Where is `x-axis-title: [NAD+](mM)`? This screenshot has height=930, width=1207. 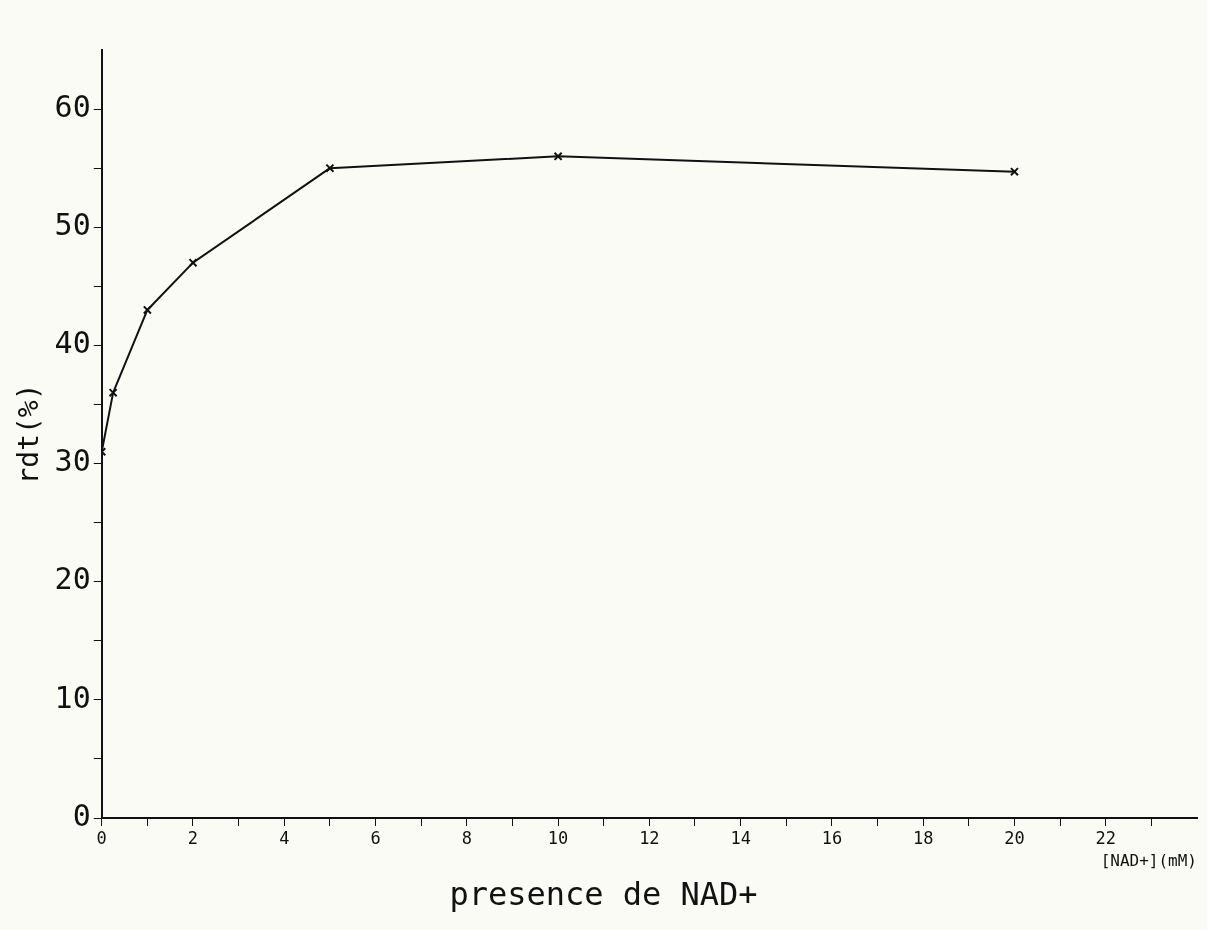 x-axis-title: [NAD+](mM) is located at coordinates (1148, 861).